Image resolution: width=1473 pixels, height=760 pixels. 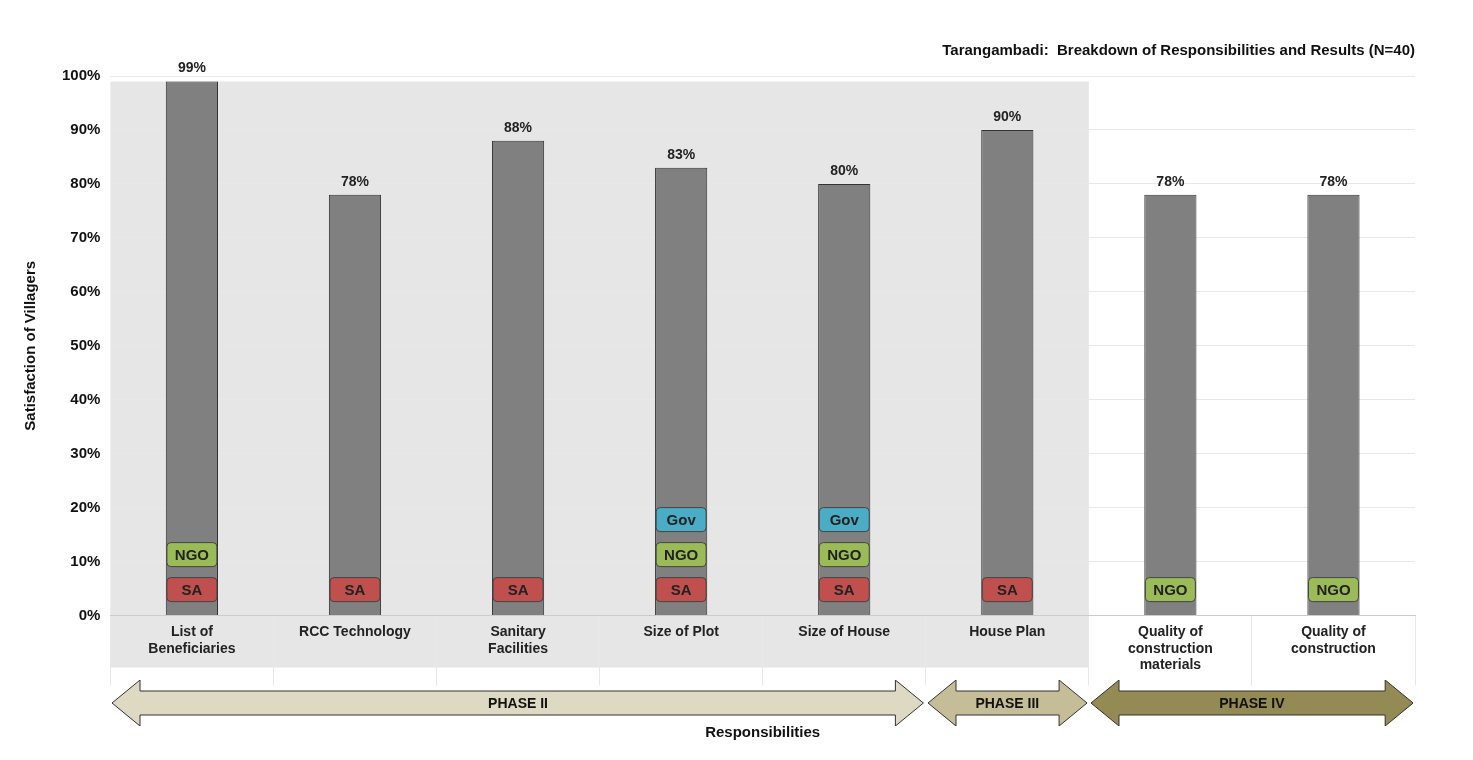 What do you see at coordinates (85, 344) in the screenshot?
I see `y-tick-label: 50%` at bounding box center [85, 344].